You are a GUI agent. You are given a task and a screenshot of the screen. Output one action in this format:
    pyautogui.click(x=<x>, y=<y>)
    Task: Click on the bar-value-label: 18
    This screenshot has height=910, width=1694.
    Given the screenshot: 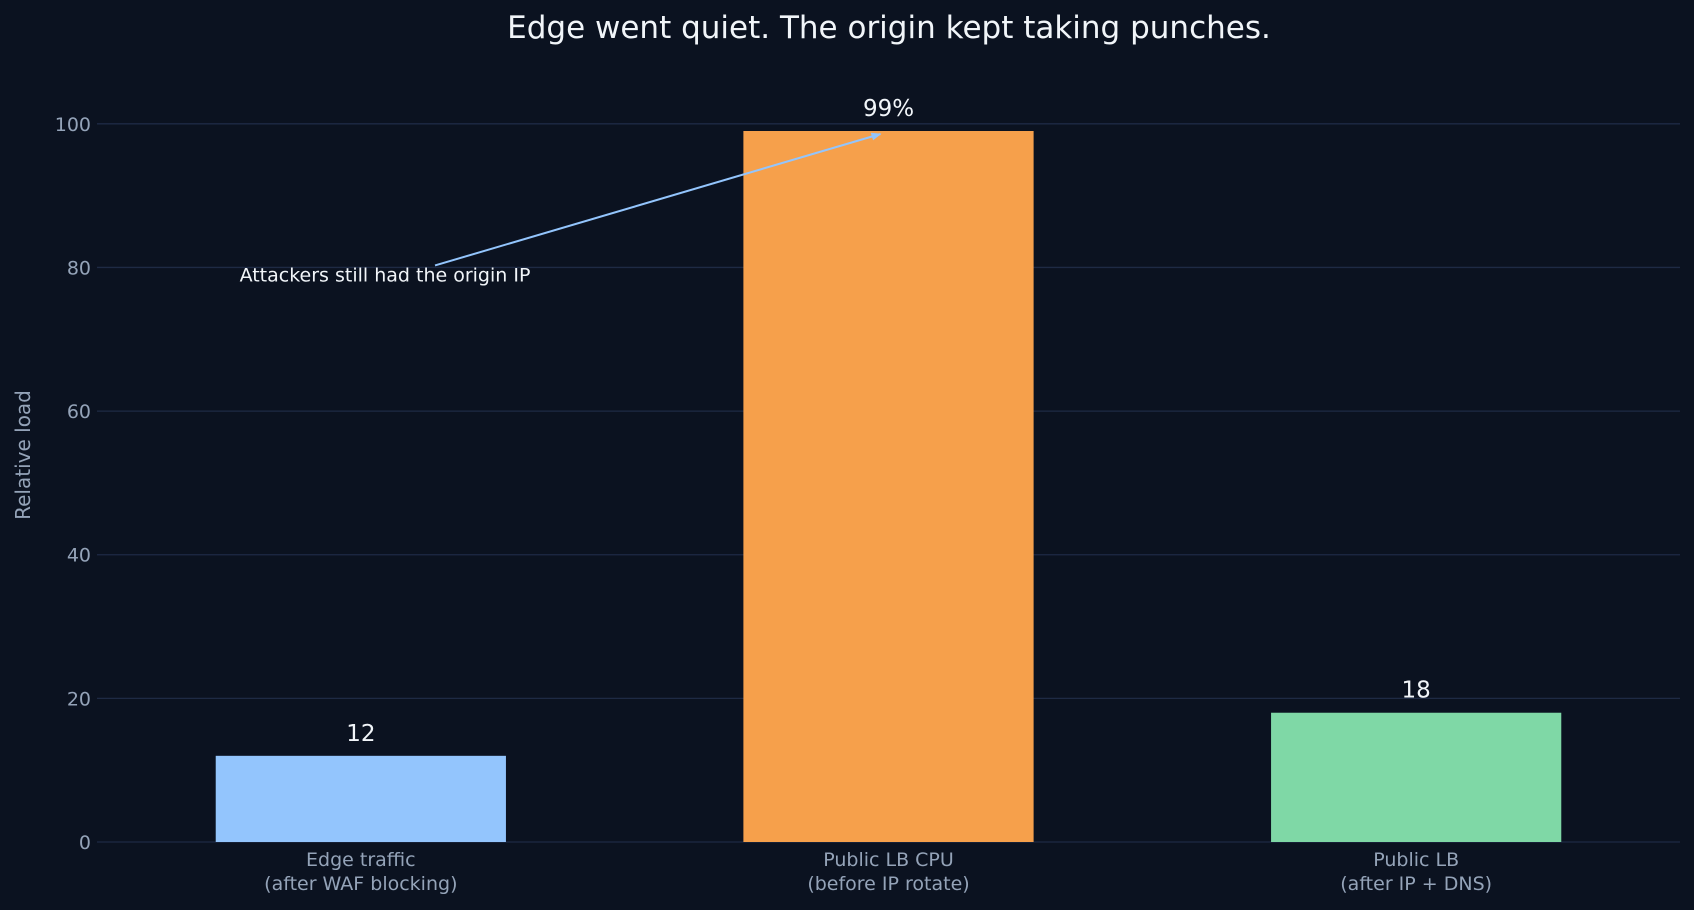 What is the action you would take?
    pyautogui.click(x=1416, y=691)
    